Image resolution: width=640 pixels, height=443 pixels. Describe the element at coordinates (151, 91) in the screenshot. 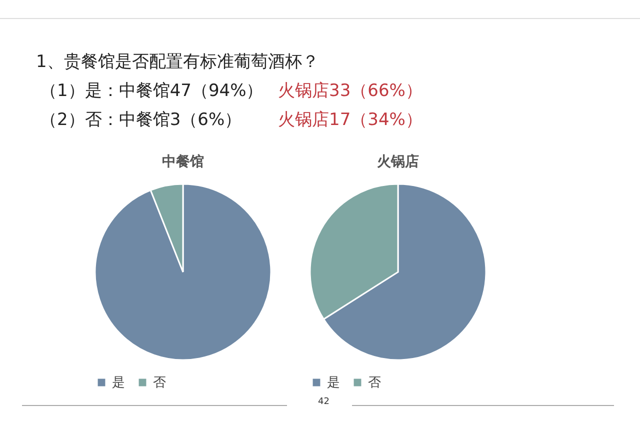

I see `text: （1）是：中餐馆47（94%）` at that location.